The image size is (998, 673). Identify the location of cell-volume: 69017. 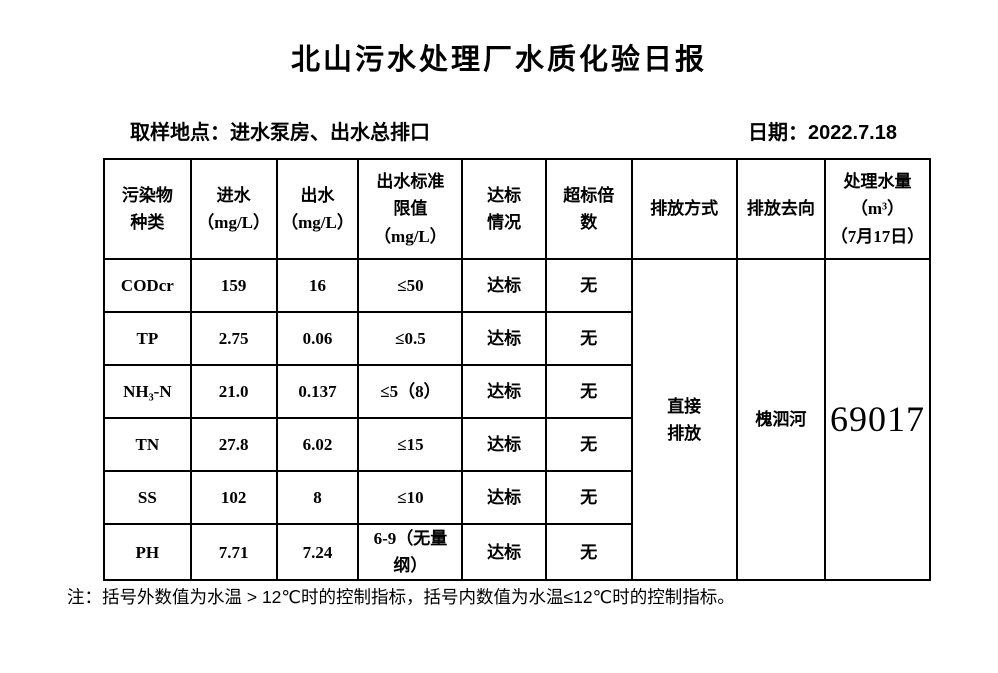
(877, 419).